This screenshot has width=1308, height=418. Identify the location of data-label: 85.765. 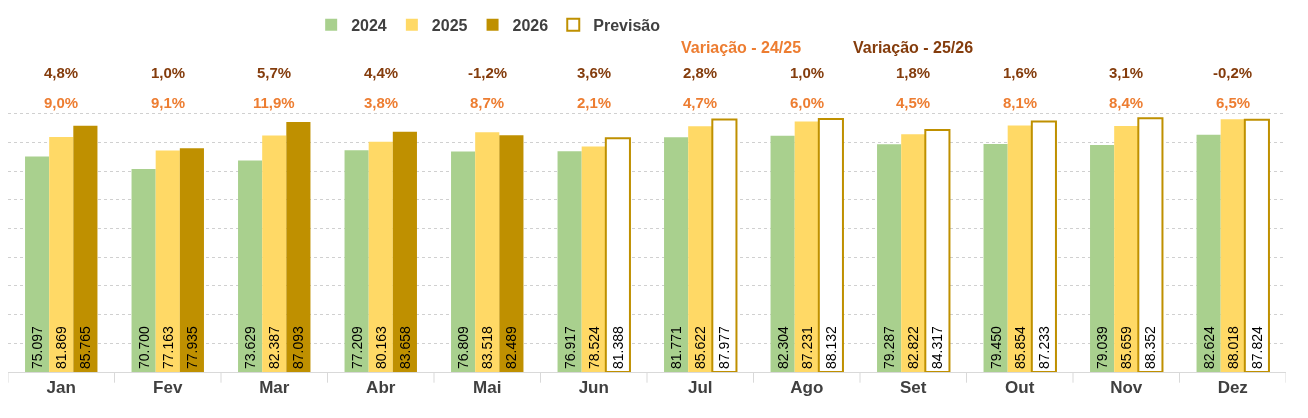
(85, 347).